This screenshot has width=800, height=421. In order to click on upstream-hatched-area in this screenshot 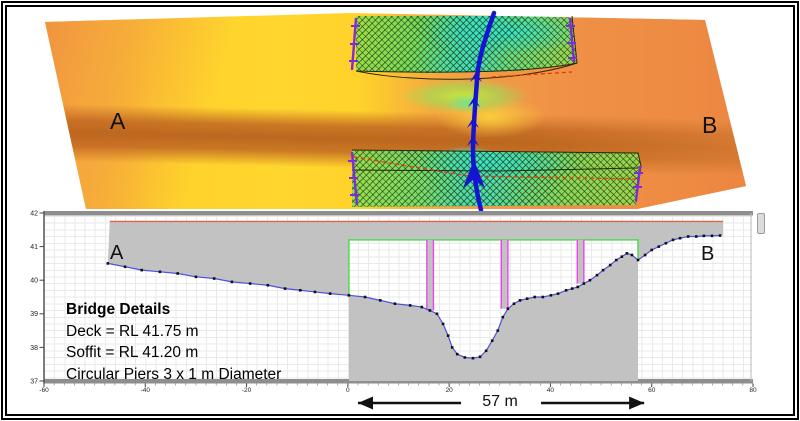, I will do `click(466, 44)`.